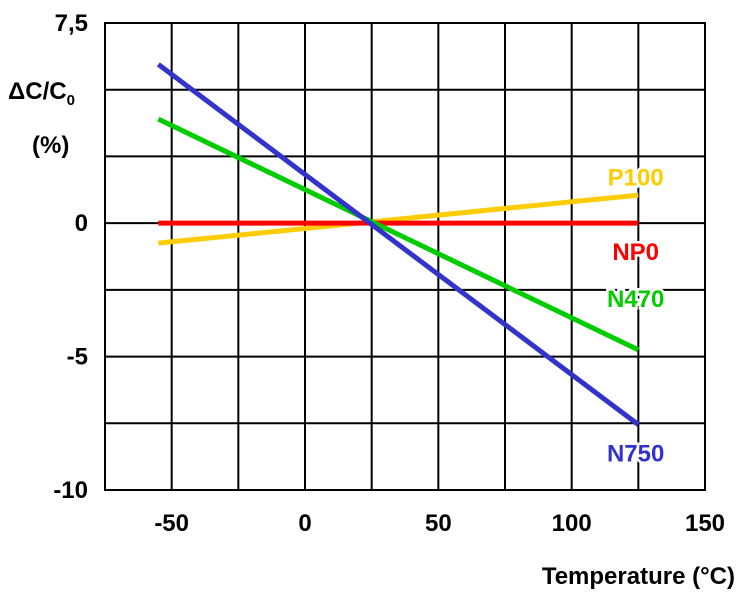 The width and height of the screenshot is (738, 600). Describe the element at coordinates (51, 145) in the screenshot. I see `y-axis-unit: (%)` at that location.